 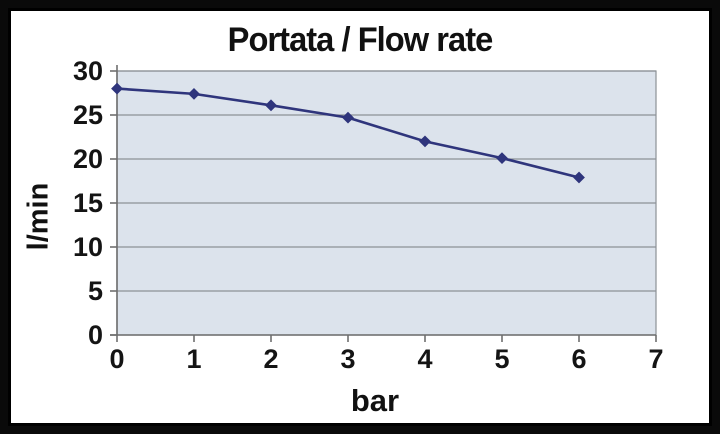 What do you see at coordinates (501, 359) in the screenshot?
I see `x-tick-label-5: 5` at bounding box center [501, 359].